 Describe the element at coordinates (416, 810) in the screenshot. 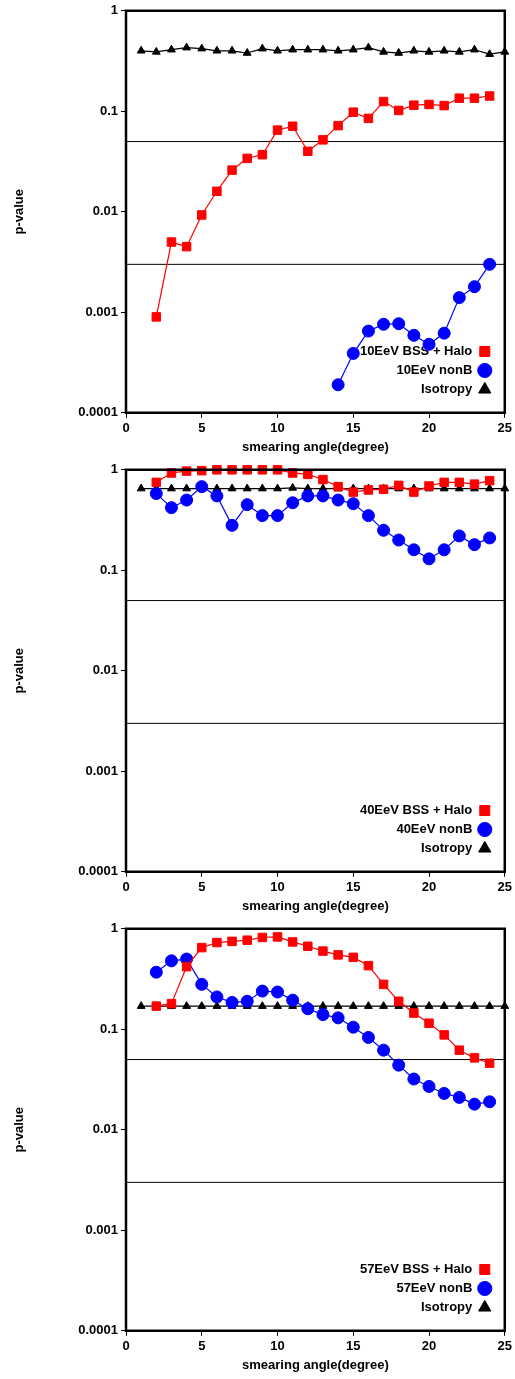

I see `legend-label: 40EeV BSS + Halo` at that location.